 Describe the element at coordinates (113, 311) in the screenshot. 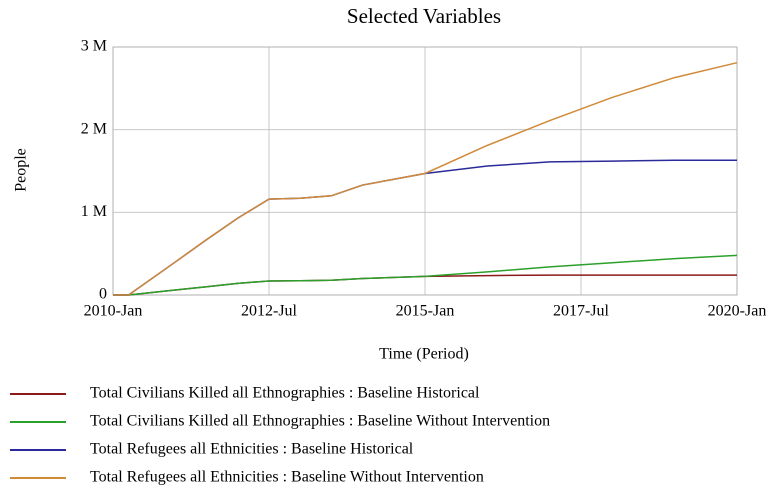

I see `x-tick-label: 2010-Jan` at that location.